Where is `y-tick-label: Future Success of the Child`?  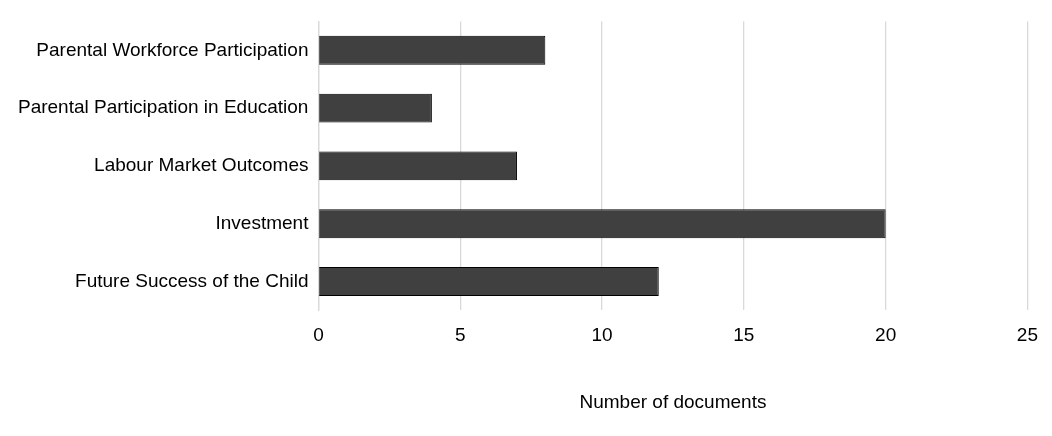
y-tick-label: Future Success of the Child is located at coordinates (192, 280).